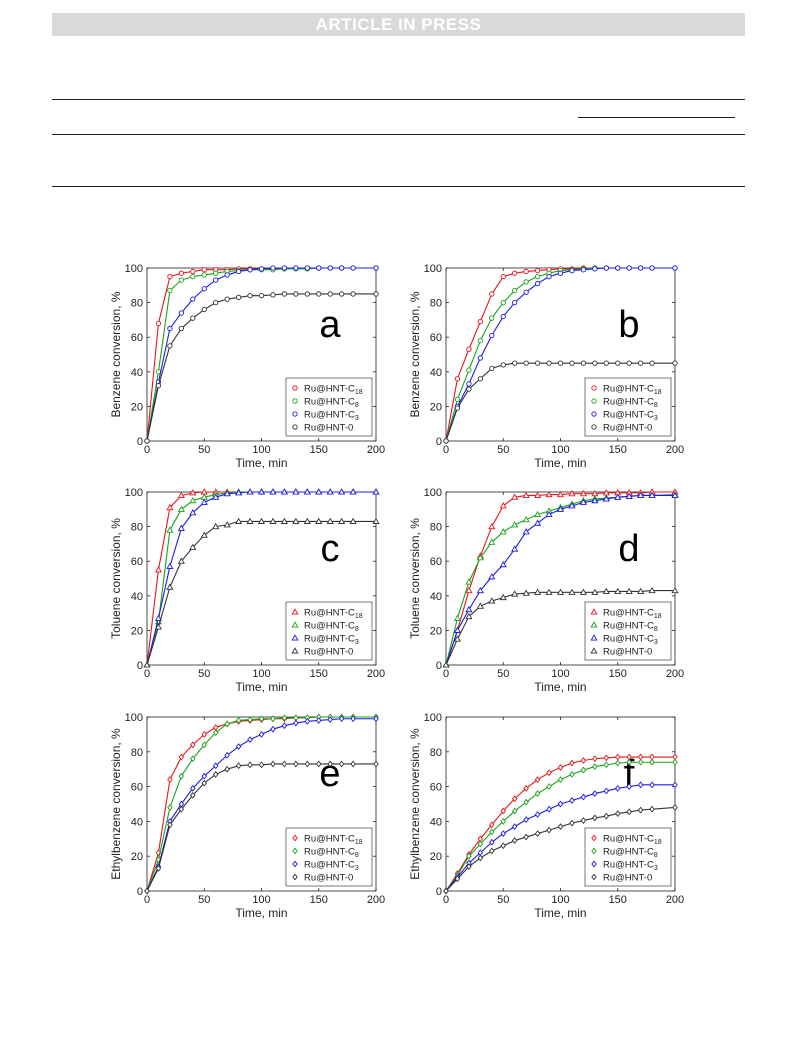 This screenshot has height=1057, width=793. I want to click on y-tick-label: 60, so click(436, 338).